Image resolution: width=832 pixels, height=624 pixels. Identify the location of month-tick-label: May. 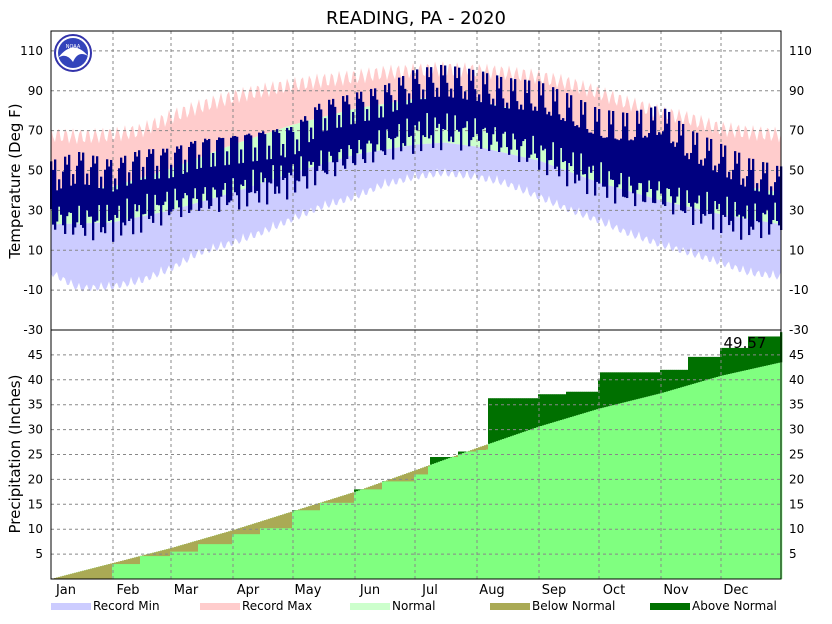
(308, 590).